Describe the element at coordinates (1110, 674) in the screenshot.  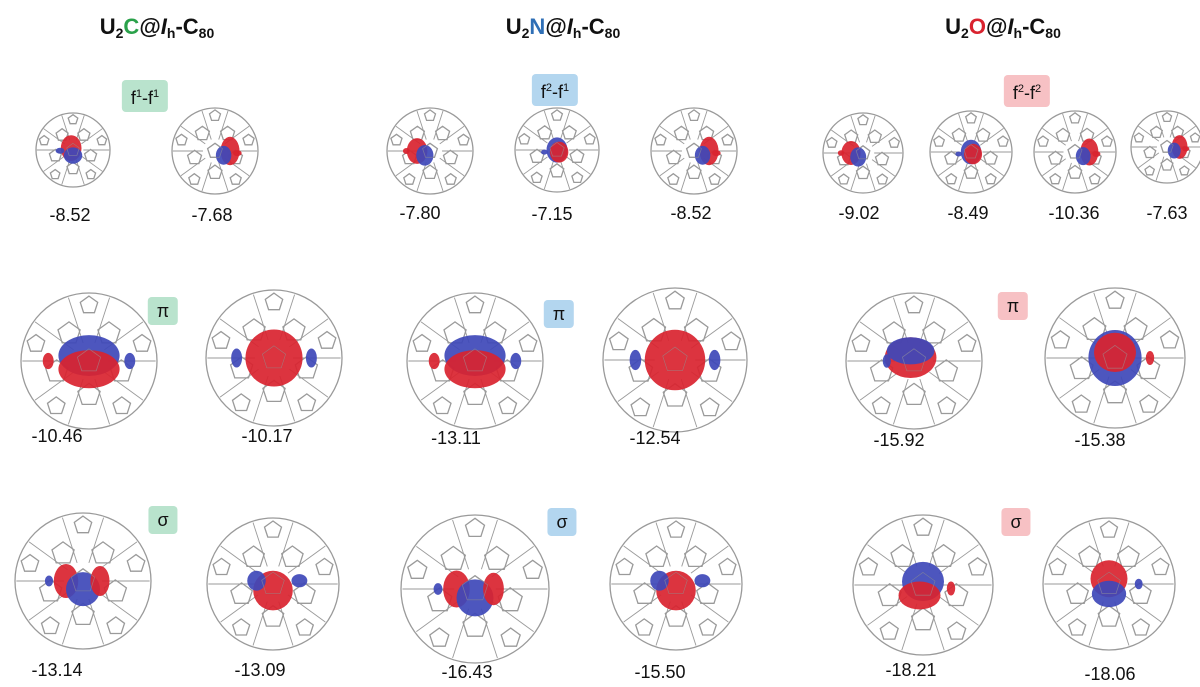
I see `energy-label: -18.06` at that location.